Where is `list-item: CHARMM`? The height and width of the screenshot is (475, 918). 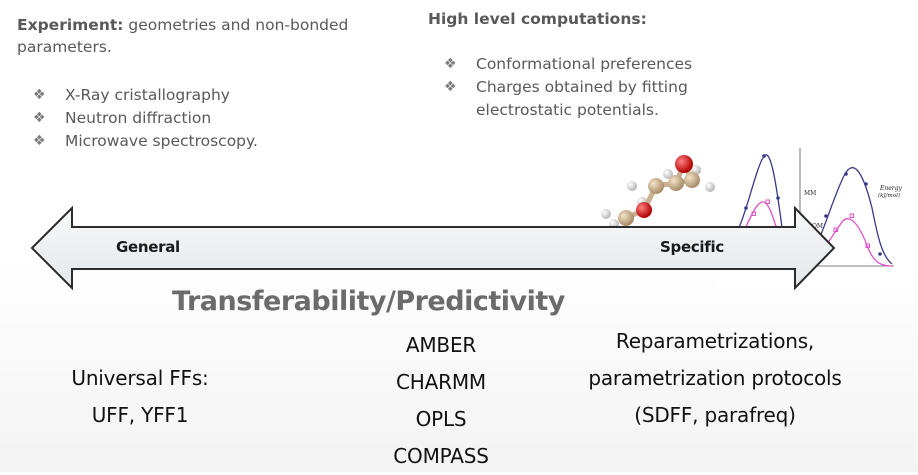
list-item: CHARMM is located at coordinates (441, 382).